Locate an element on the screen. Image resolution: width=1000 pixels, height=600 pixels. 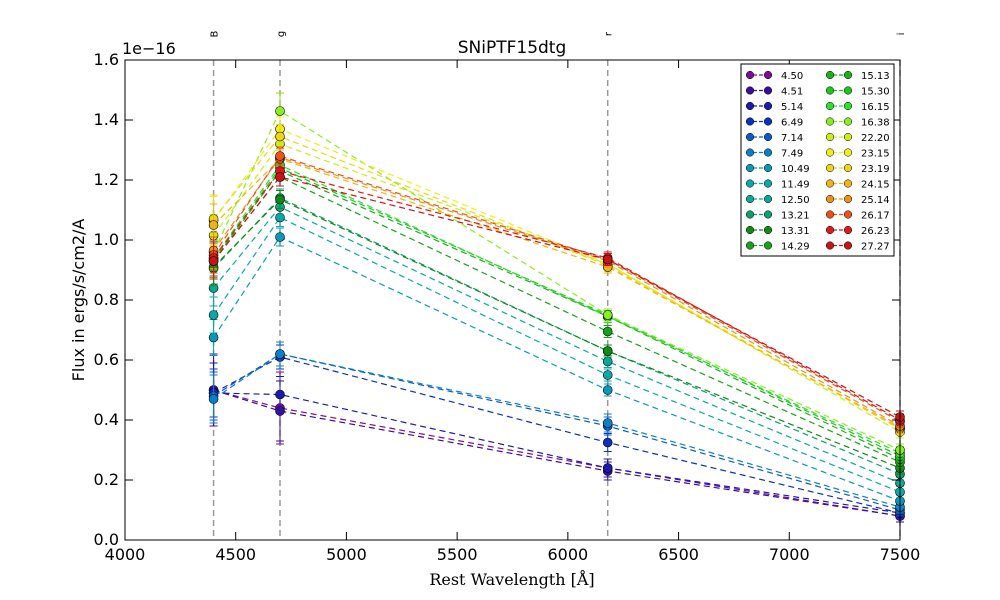
legend-box is located at coordinates (817, 160).